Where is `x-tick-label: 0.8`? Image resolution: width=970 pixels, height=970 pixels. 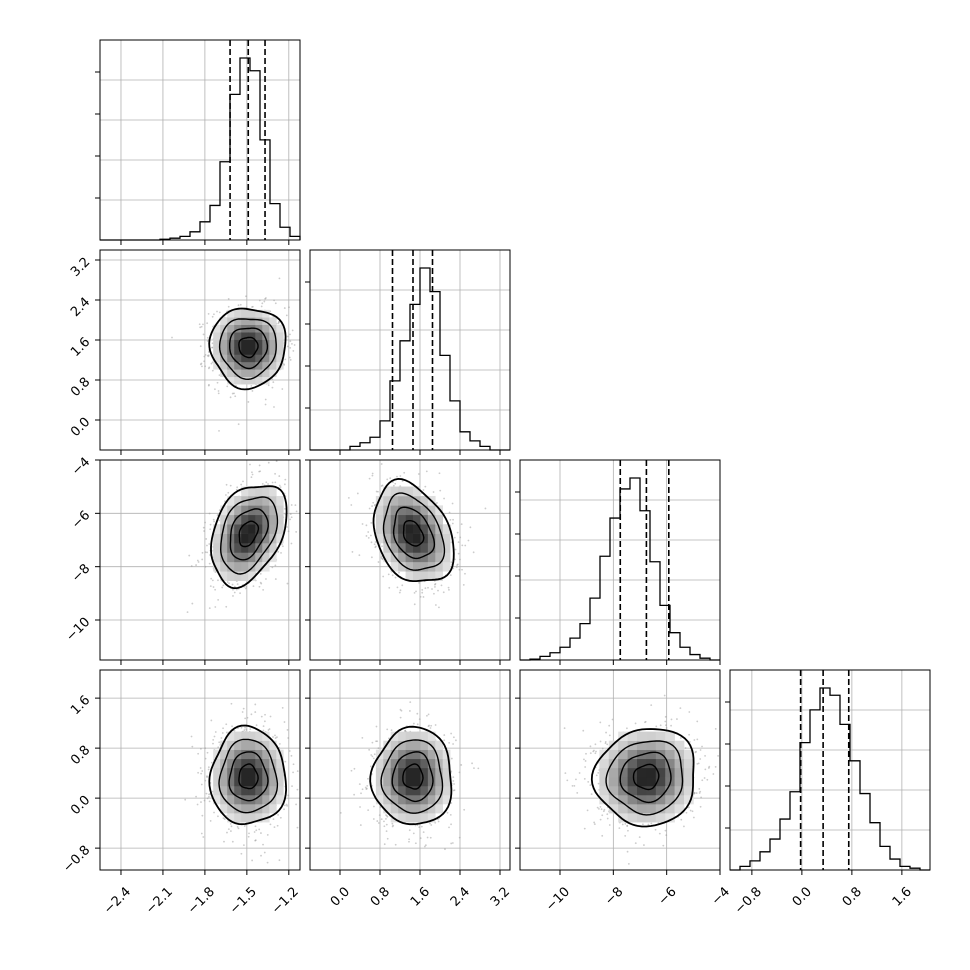
x-tick-label: 0.8 is located at coordinates (852, 896).